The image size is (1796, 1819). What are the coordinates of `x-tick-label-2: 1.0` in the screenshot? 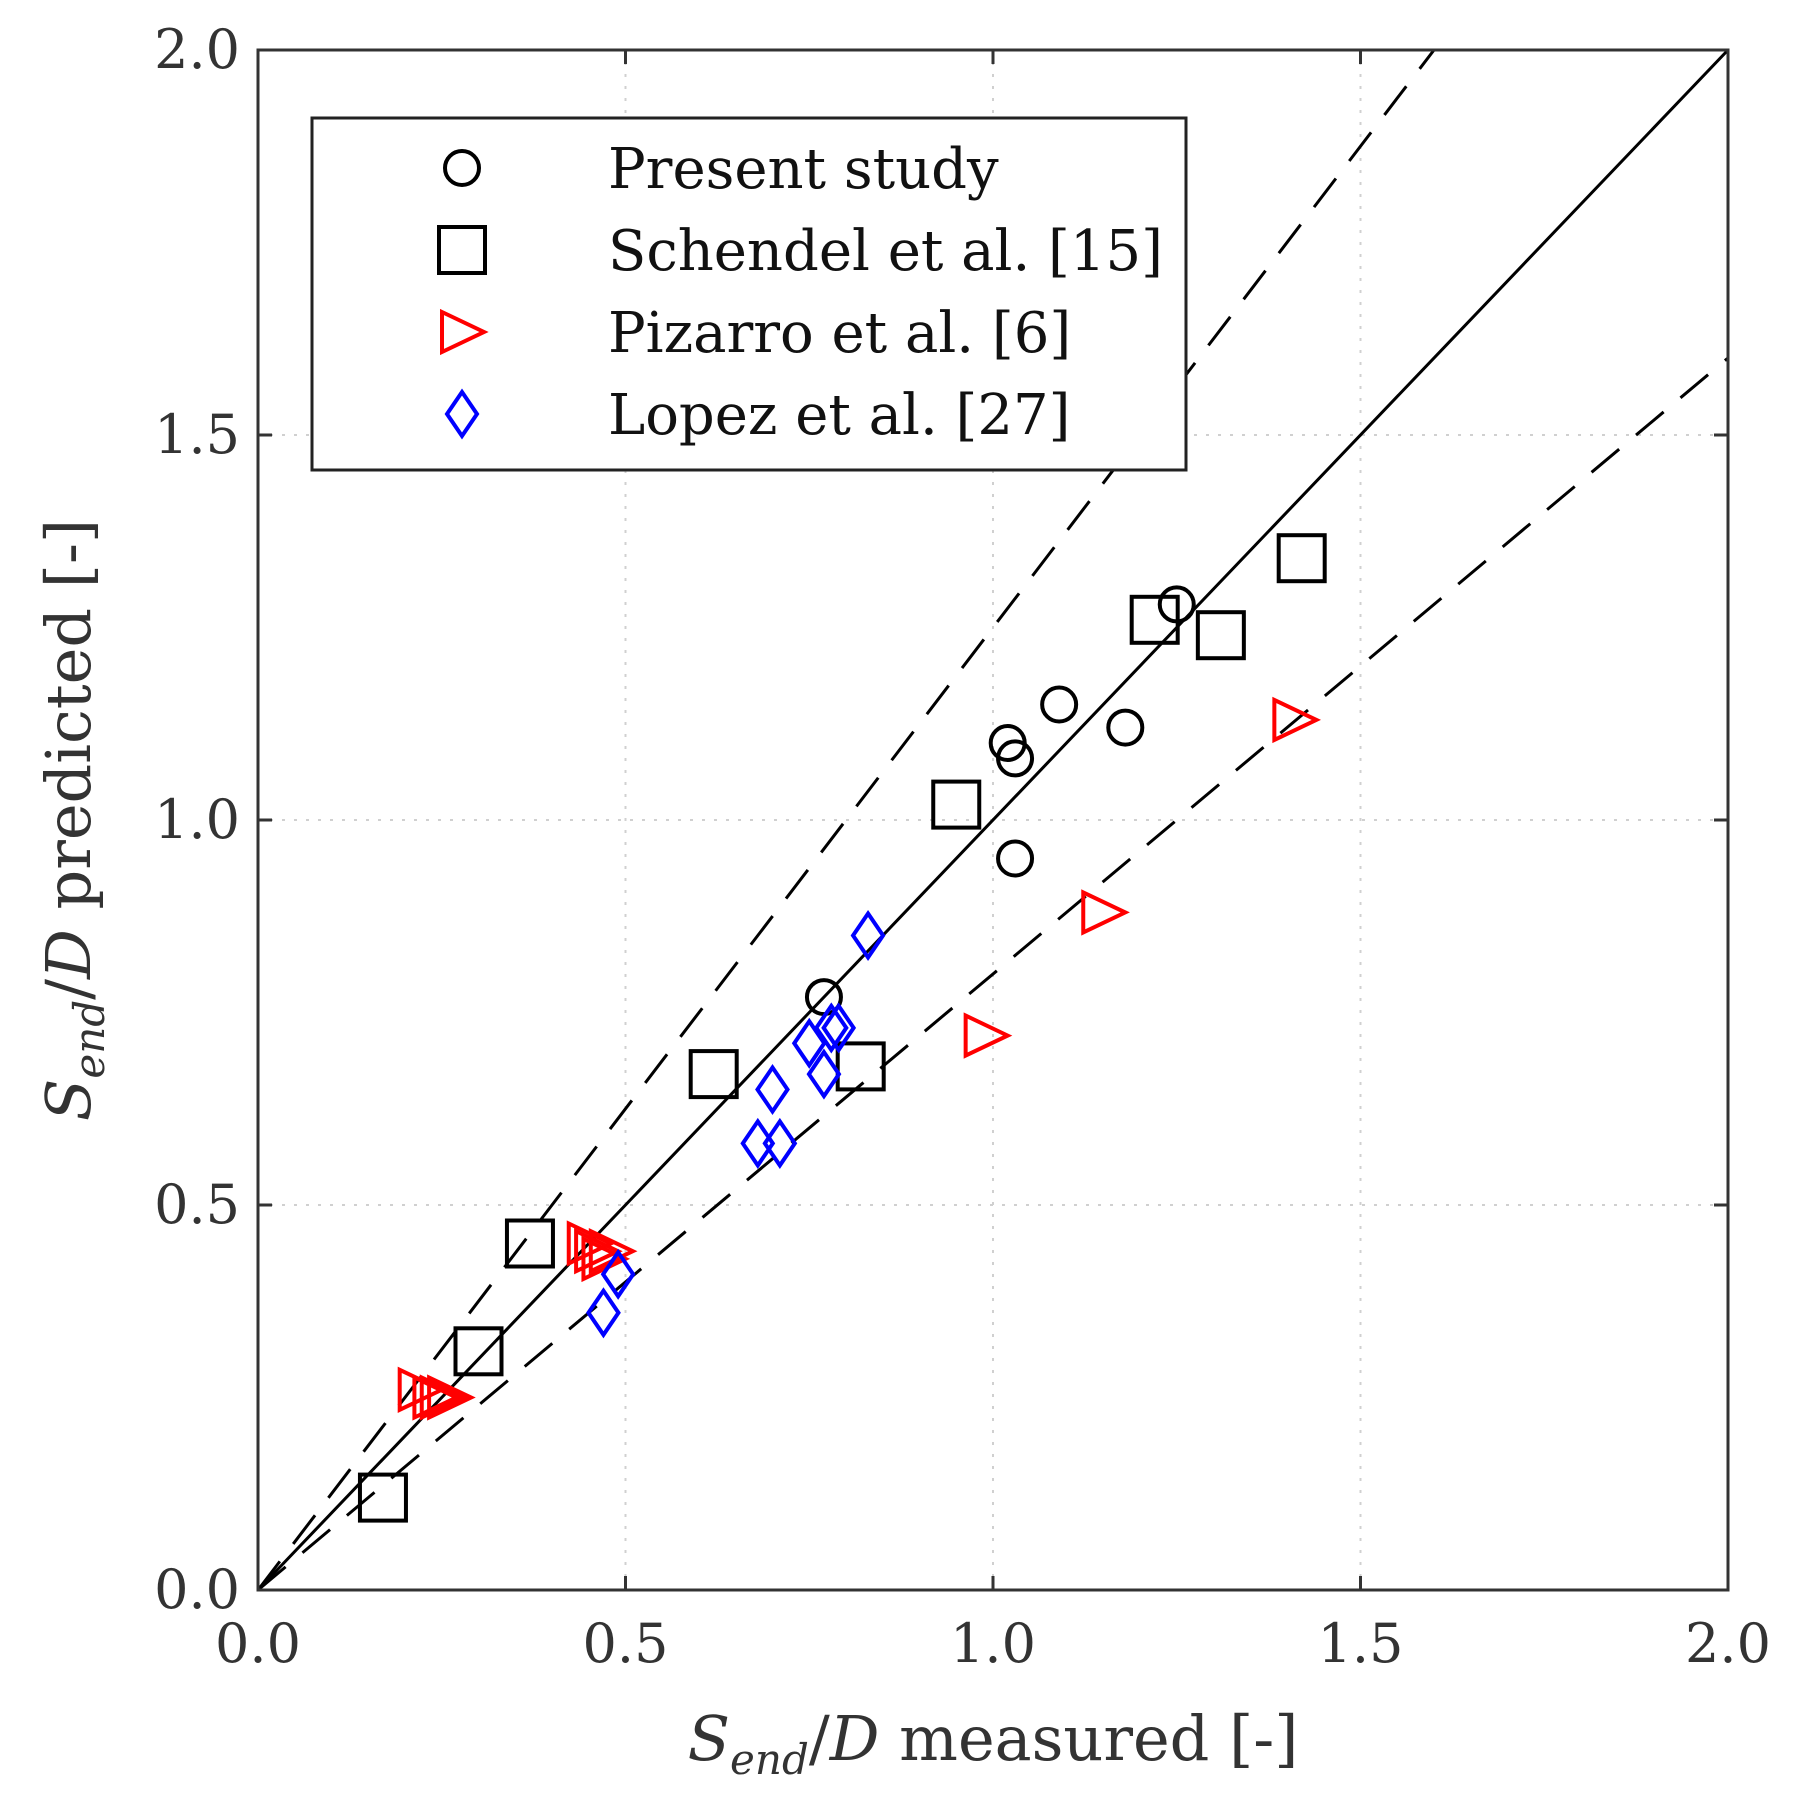 It's located at (993, 1643).